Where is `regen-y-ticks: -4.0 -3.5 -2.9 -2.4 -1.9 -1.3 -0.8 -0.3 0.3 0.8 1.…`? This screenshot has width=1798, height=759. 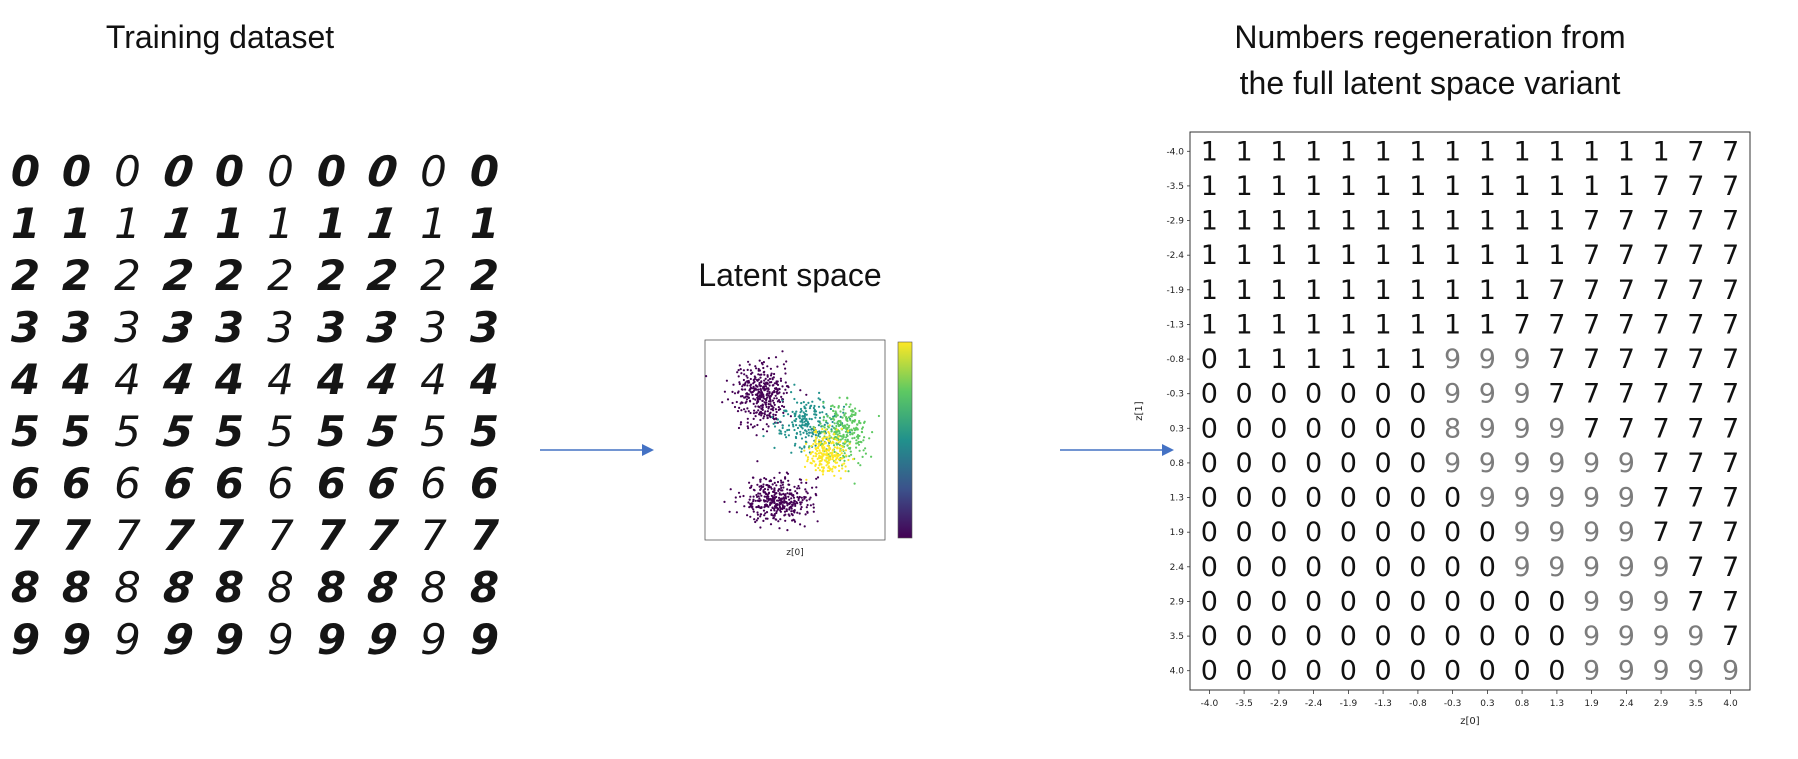
regen-y-ticks: -4.0 -3.5 -2.9 -2.4 -1.9 -1.3 -0.8 -0.3 0.3 0.8 1.… is located at coordinates (1178, 412).